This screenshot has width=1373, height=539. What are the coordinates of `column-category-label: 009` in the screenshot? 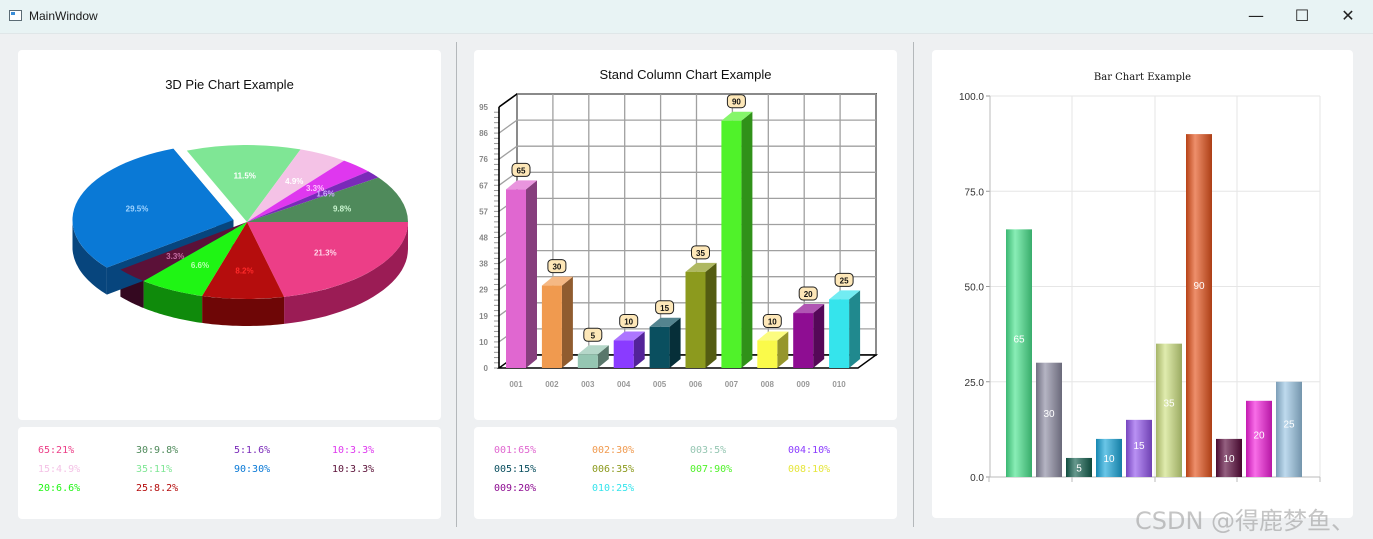 It's located at (804, 384).